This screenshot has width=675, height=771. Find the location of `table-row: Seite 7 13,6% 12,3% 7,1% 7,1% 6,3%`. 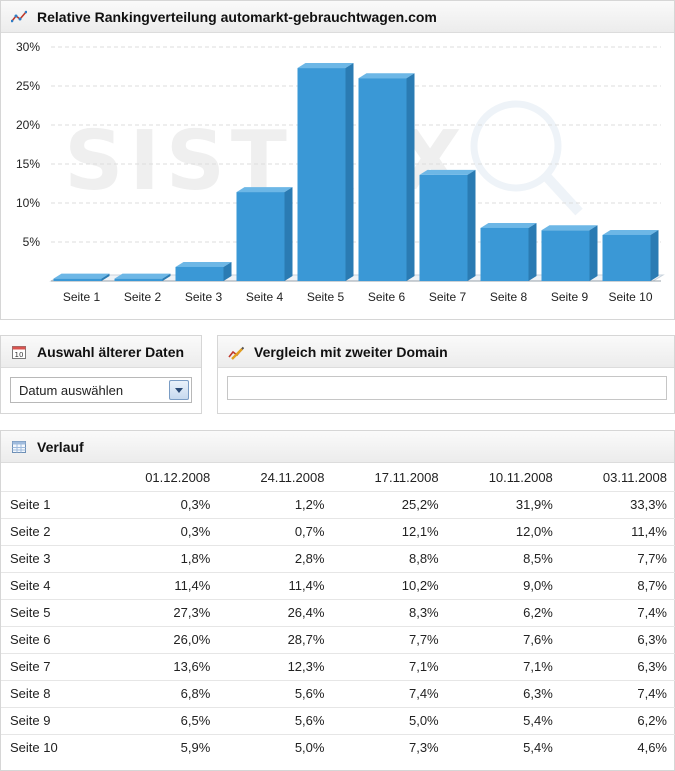

table-row: Seite 7 13,6% 12,3% 7,1% 7,1% 6,3% is located at coordinates (338, 666).